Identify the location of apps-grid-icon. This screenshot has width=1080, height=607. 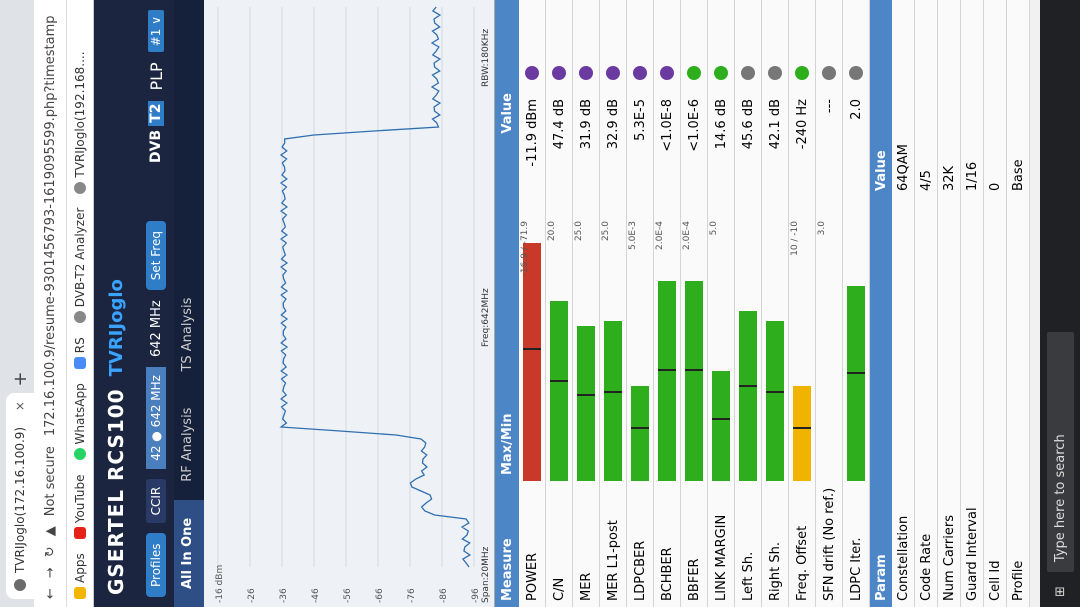
(80, 593).